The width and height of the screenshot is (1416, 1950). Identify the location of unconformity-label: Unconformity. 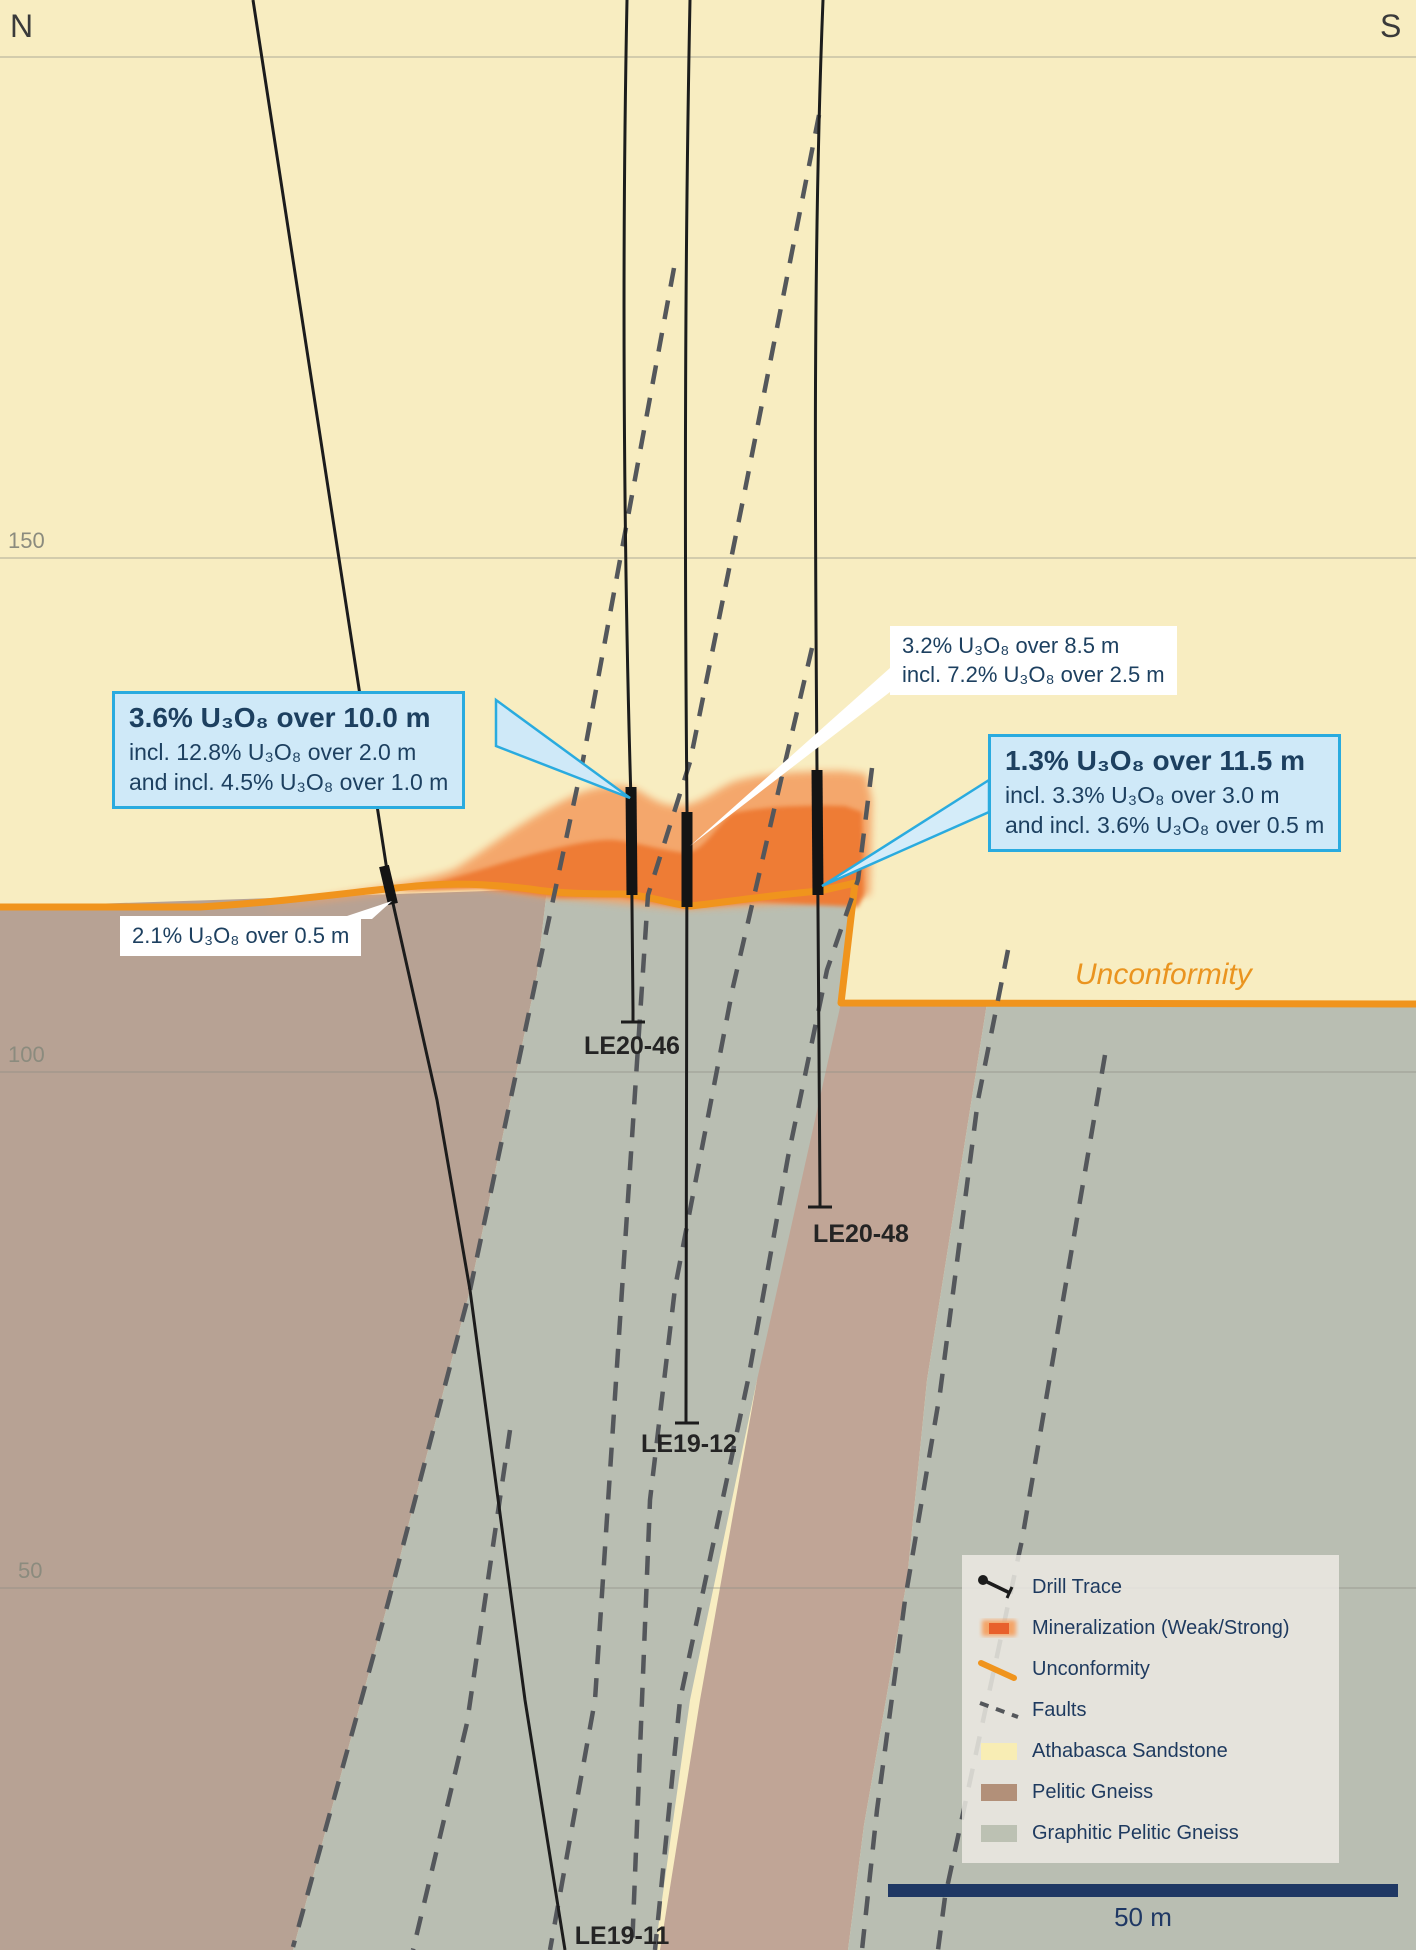
(1163, 974).